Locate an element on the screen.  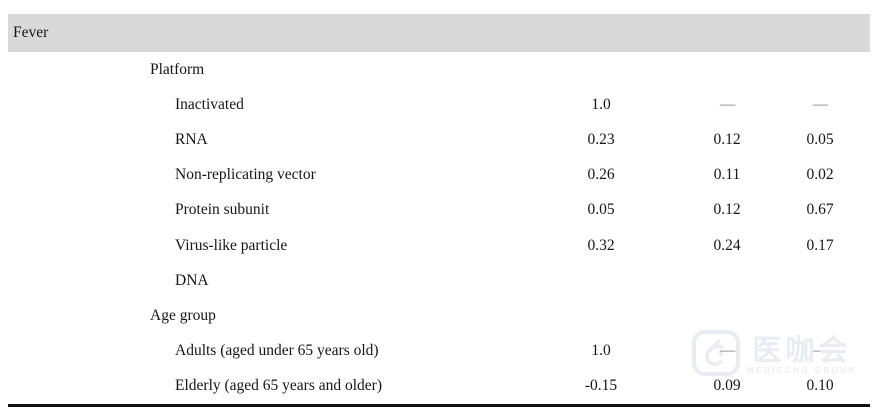
table-bottom-rule is located at coordinates (439, 405).